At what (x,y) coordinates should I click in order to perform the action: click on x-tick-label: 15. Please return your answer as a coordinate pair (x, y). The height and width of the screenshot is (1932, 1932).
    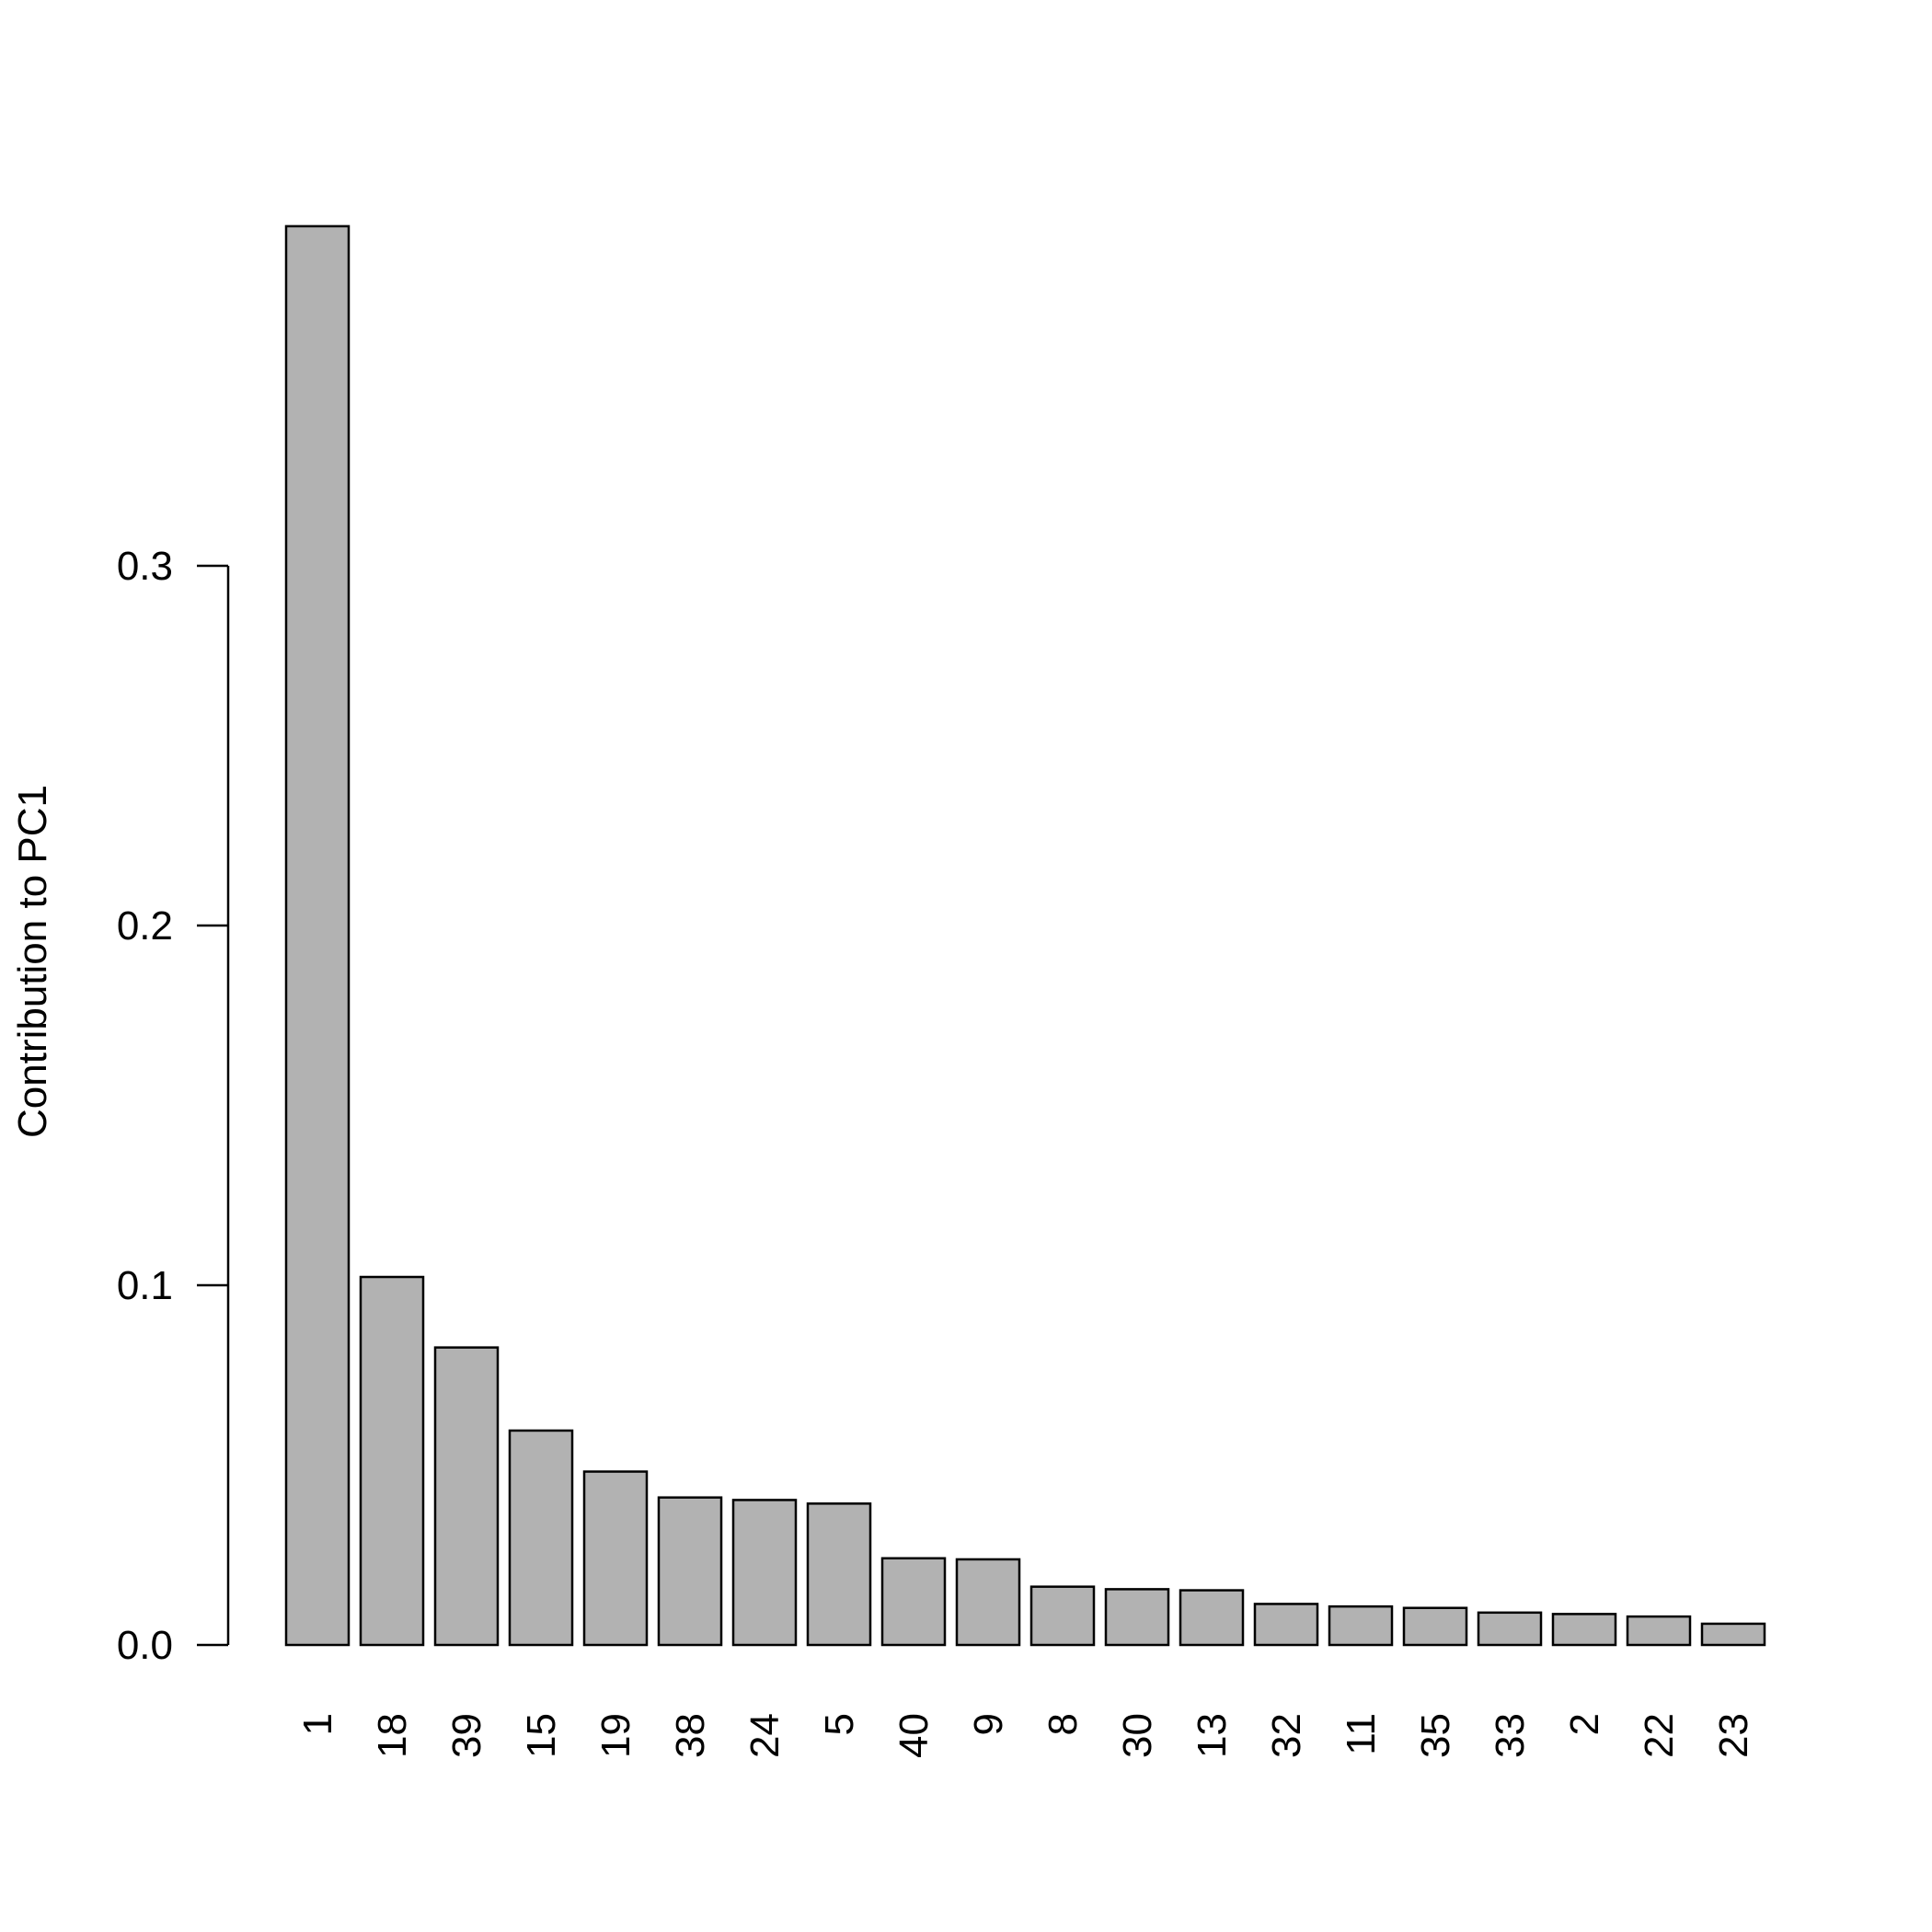
    Looking at the image, I should click on (541, 1735).